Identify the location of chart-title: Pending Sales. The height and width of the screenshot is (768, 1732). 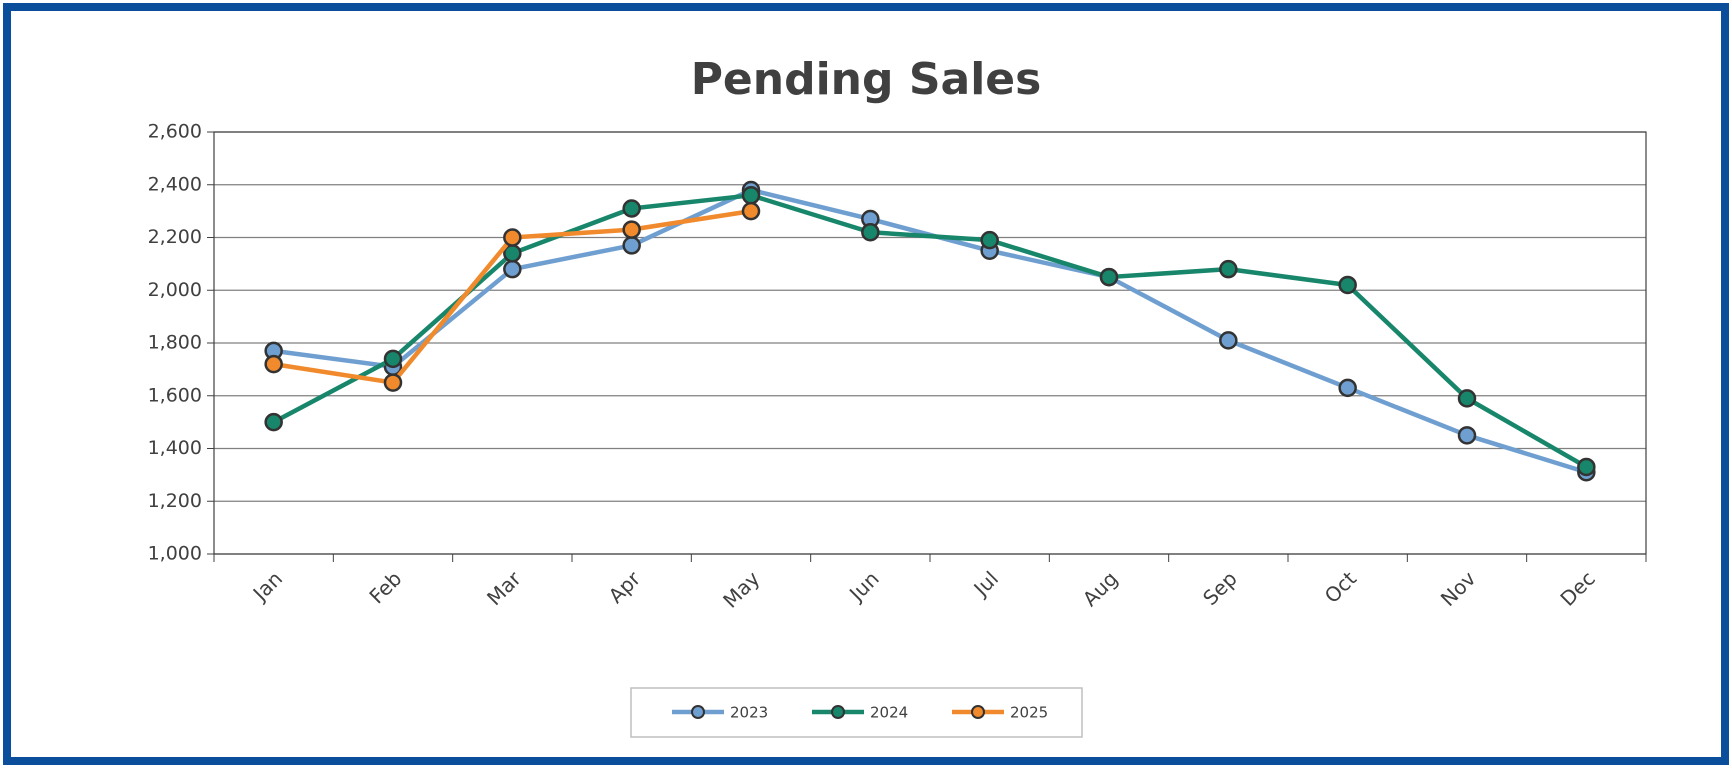
(866, 79).